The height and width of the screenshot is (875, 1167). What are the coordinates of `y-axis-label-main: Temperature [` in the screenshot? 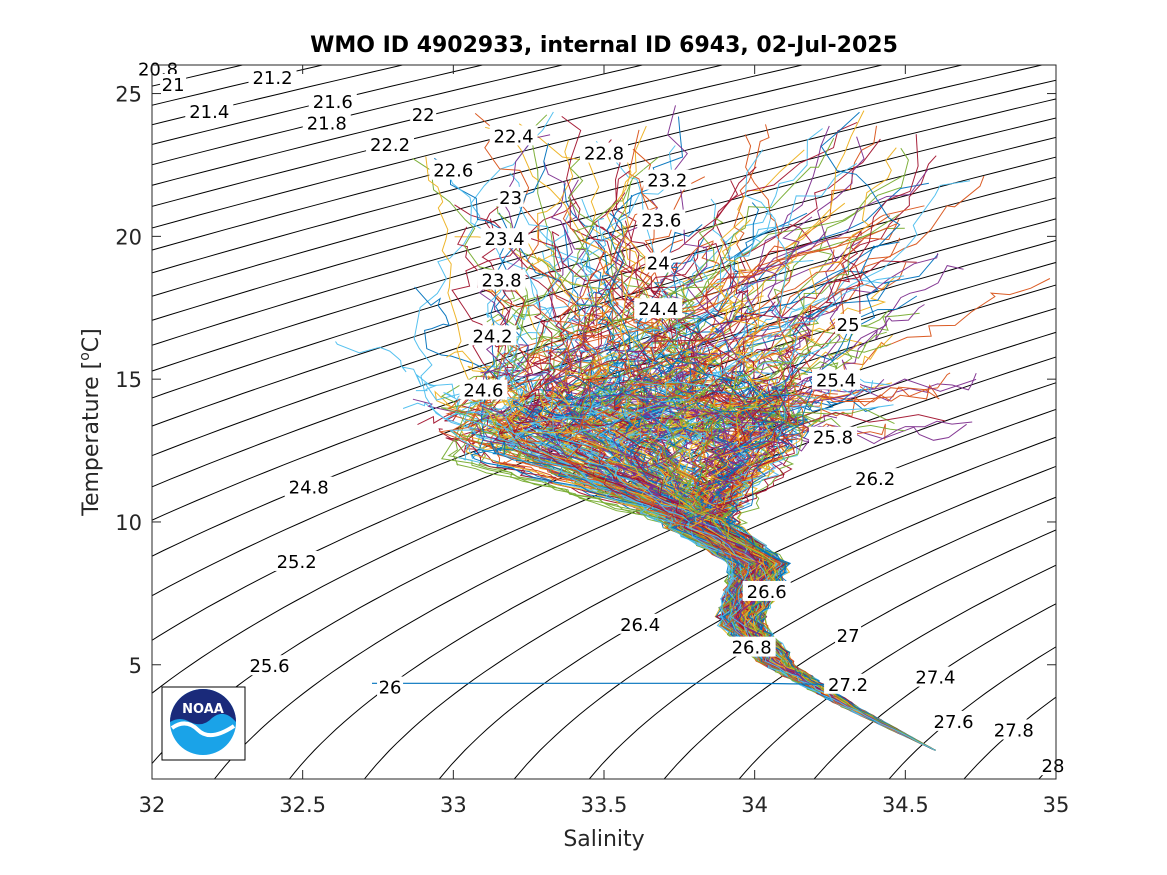 It's located at (91, 439).